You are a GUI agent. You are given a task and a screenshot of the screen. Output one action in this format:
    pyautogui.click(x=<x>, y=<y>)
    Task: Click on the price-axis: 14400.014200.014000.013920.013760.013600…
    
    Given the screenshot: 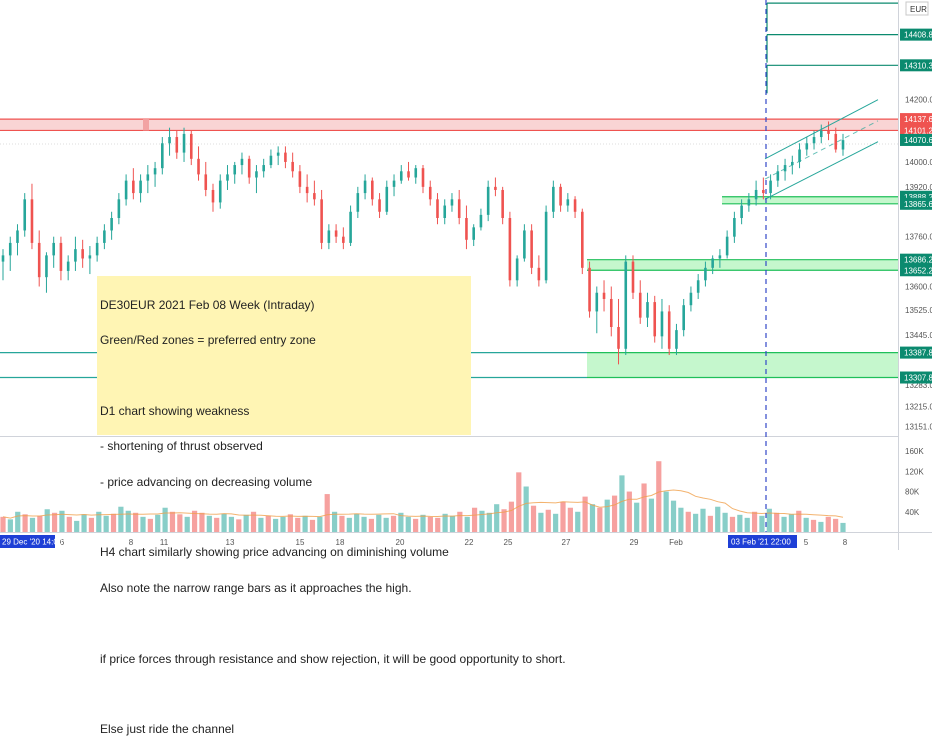 What is the action you would take?
    pyautogui.click(x=916, y=259)
    